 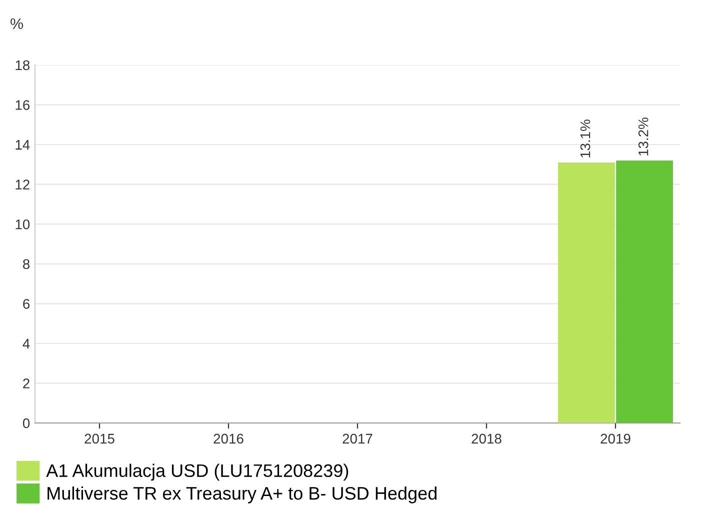 I want to click on x-tick-label: 2018, so click(x=487, y=439).